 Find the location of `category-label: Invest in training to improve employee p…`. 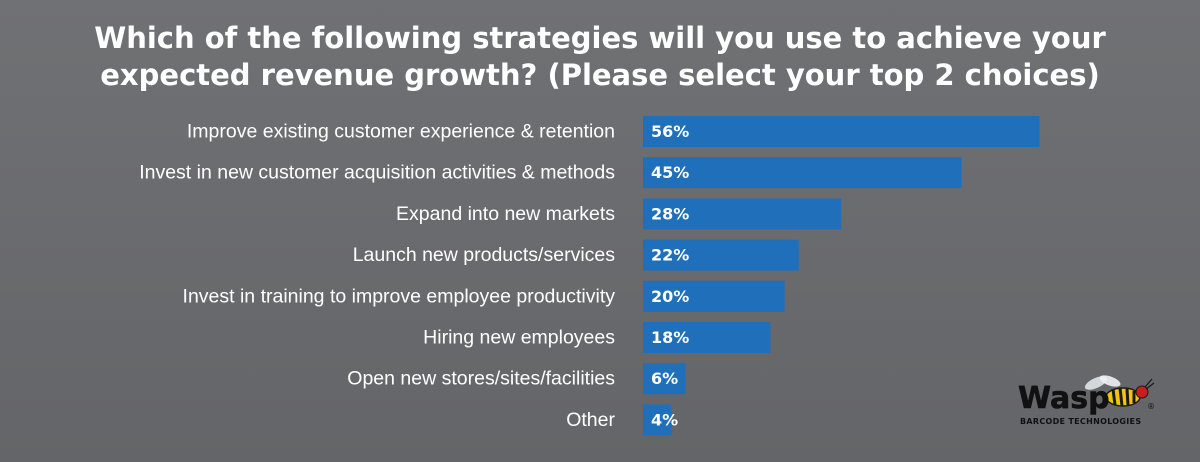

category-label: Invest in training to improve employee p… is located at coordinates (399, 296).